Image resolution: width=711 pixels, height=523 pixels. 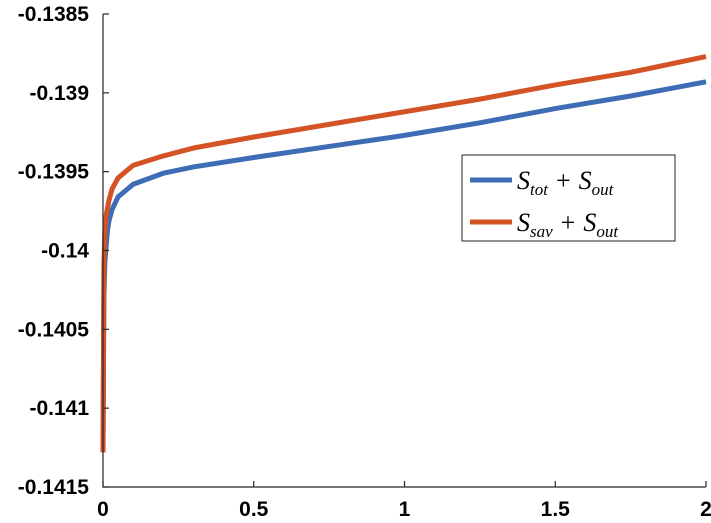 I want to click on legend-label-s-tot: Stot + Sout, so click(x=566, y=182).